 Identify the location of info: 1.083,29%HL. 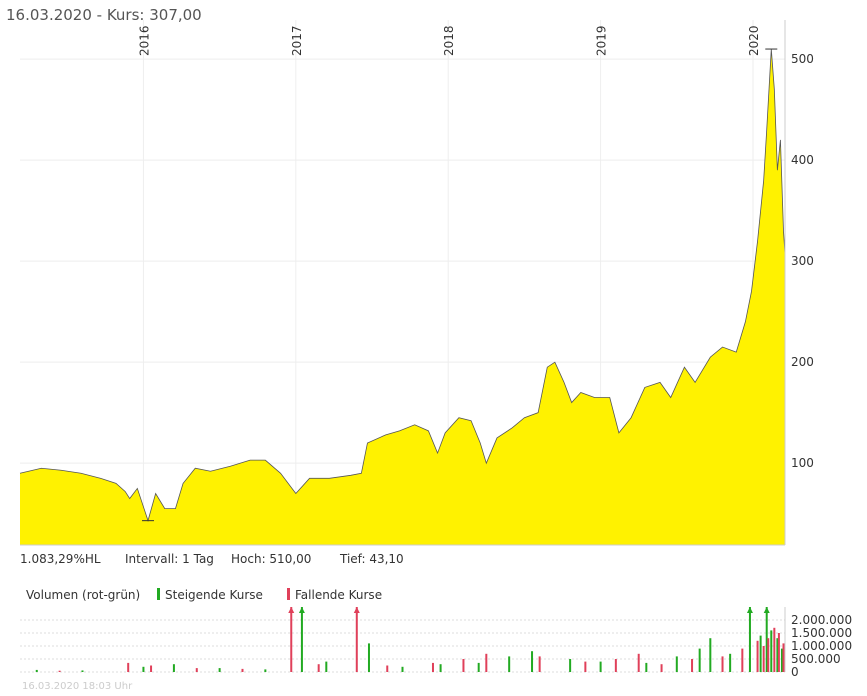
(60, 559).